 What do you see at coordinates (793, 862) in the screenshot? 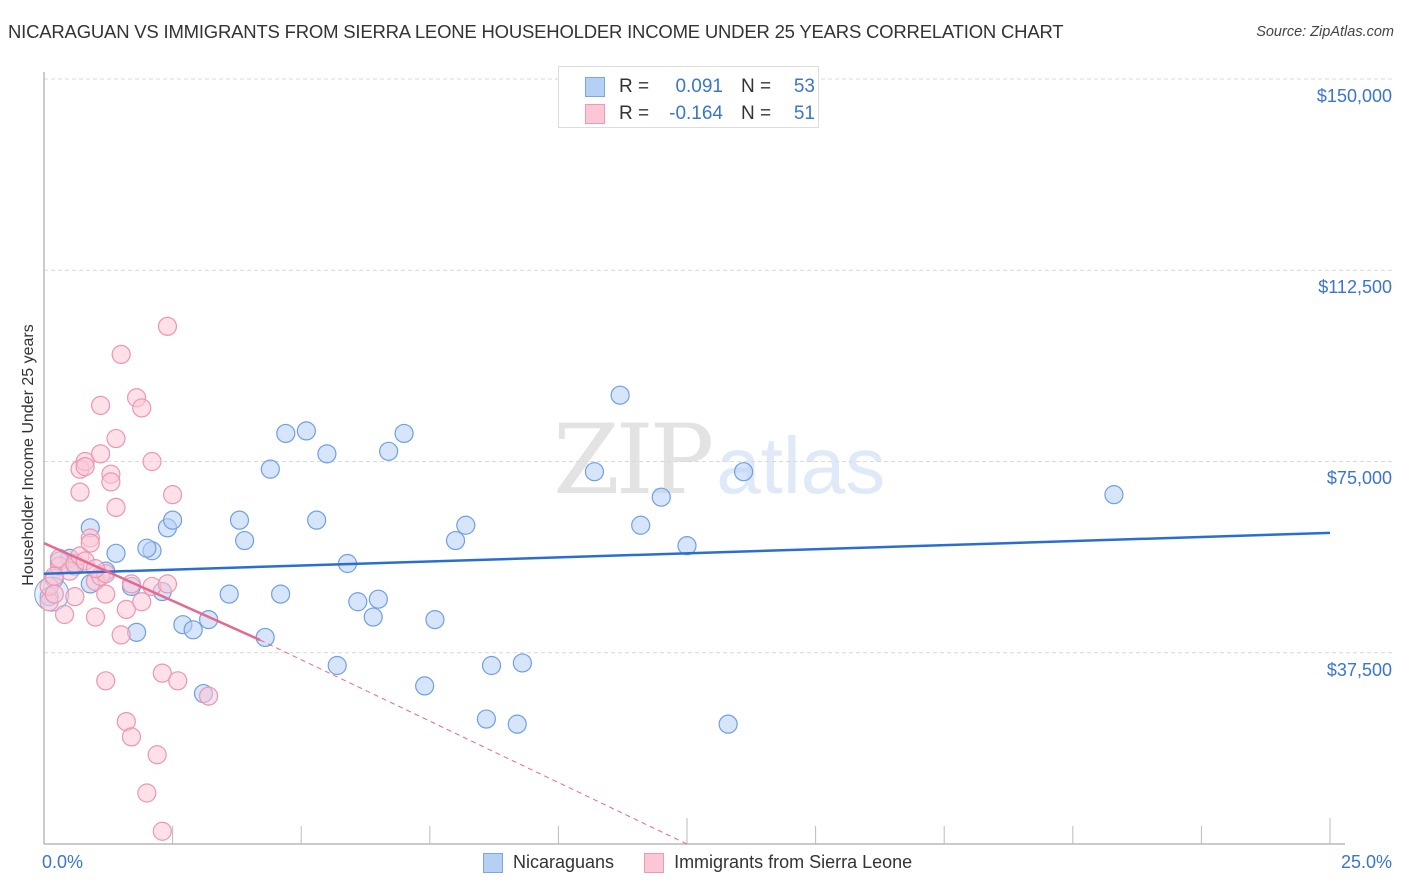
I see `legend-label: Immigrants from Sierra Leone` at bounding box center [793, 862].